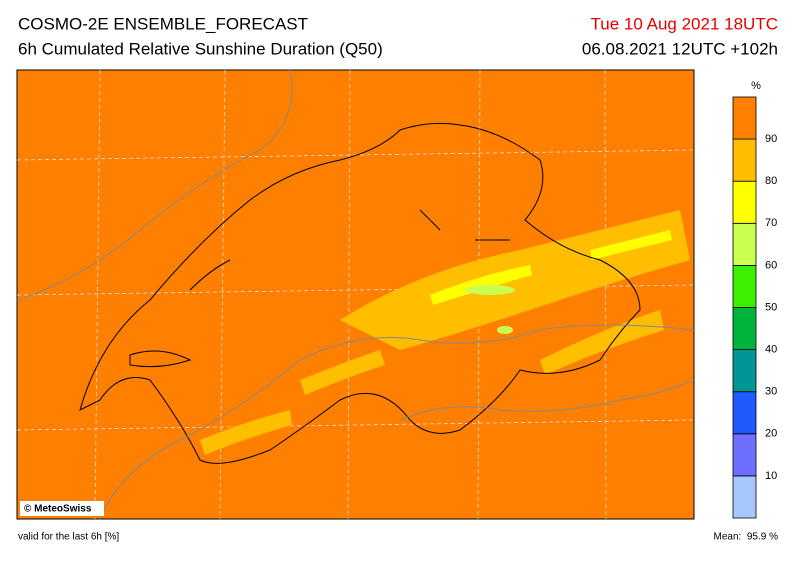 This screenshot has height=566, width=800. I want to click on valid-time: Tue 10 Aug 2021 18UTC, so click(684, 23).